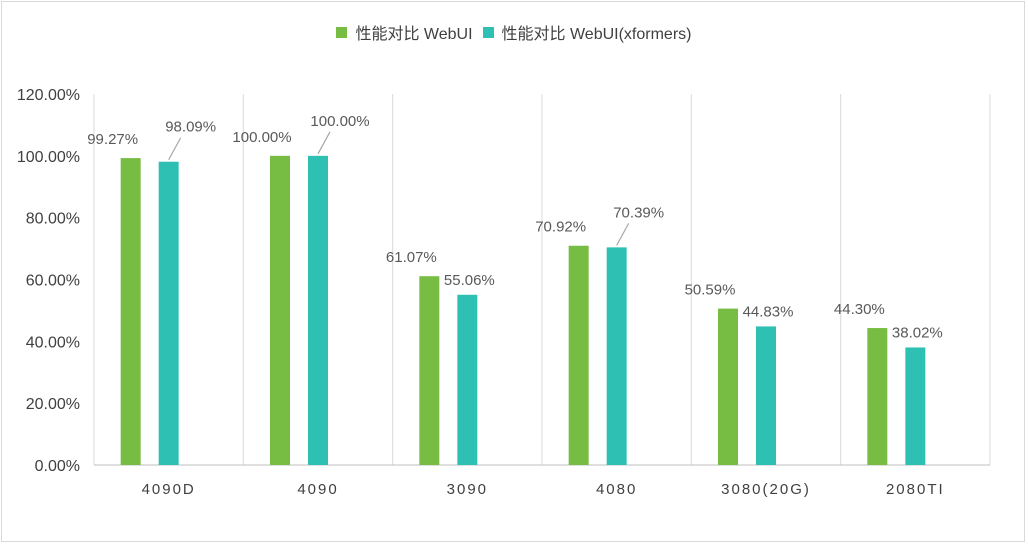  Describe the element at coordinates (57, 466) in the screenshot. I see `y-tick-label: 0.00%` at that location.